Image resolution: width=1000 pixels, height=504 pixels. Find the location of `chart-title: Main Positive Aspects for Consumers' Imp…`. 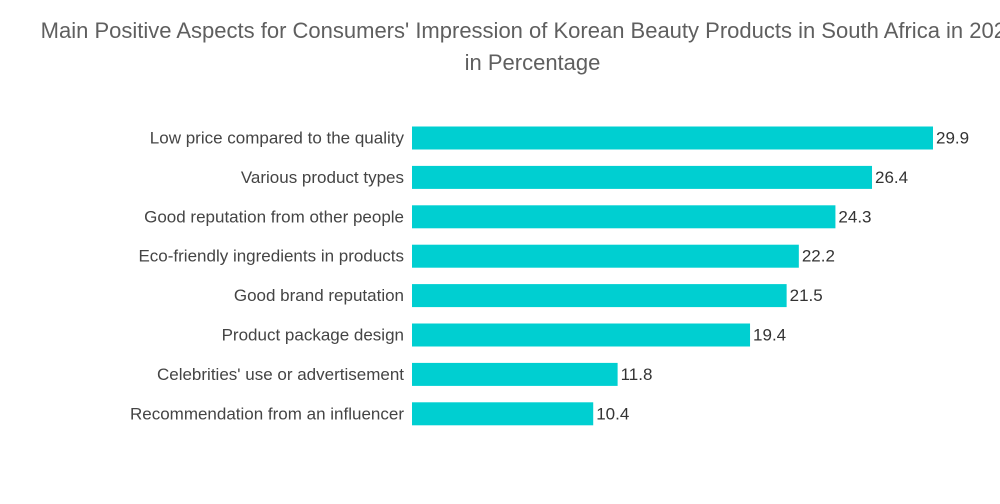

chart-title: Main Positive Aspects for Consumers' Imp… is located at coordinates (520, 46).